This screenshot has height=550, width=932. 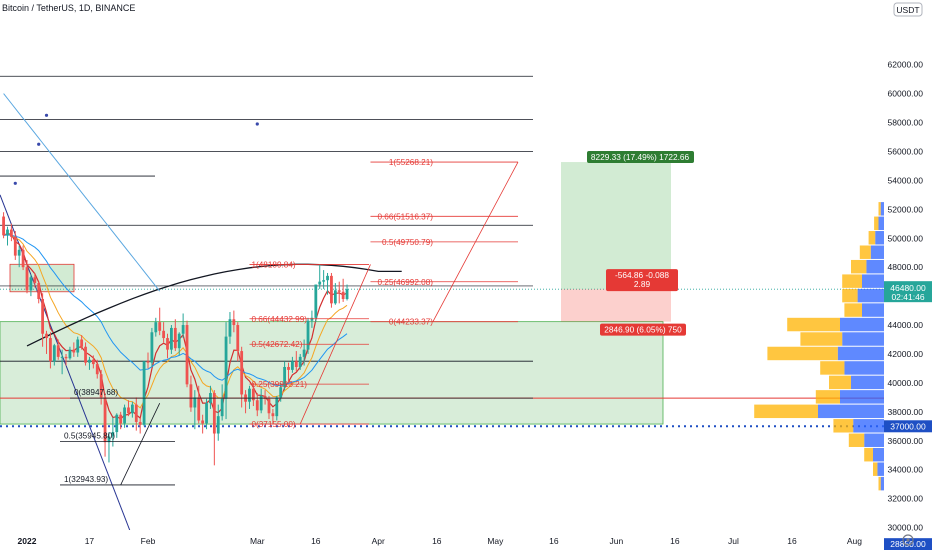 I want to click on ema-200-line, so click(x=214, y=305).